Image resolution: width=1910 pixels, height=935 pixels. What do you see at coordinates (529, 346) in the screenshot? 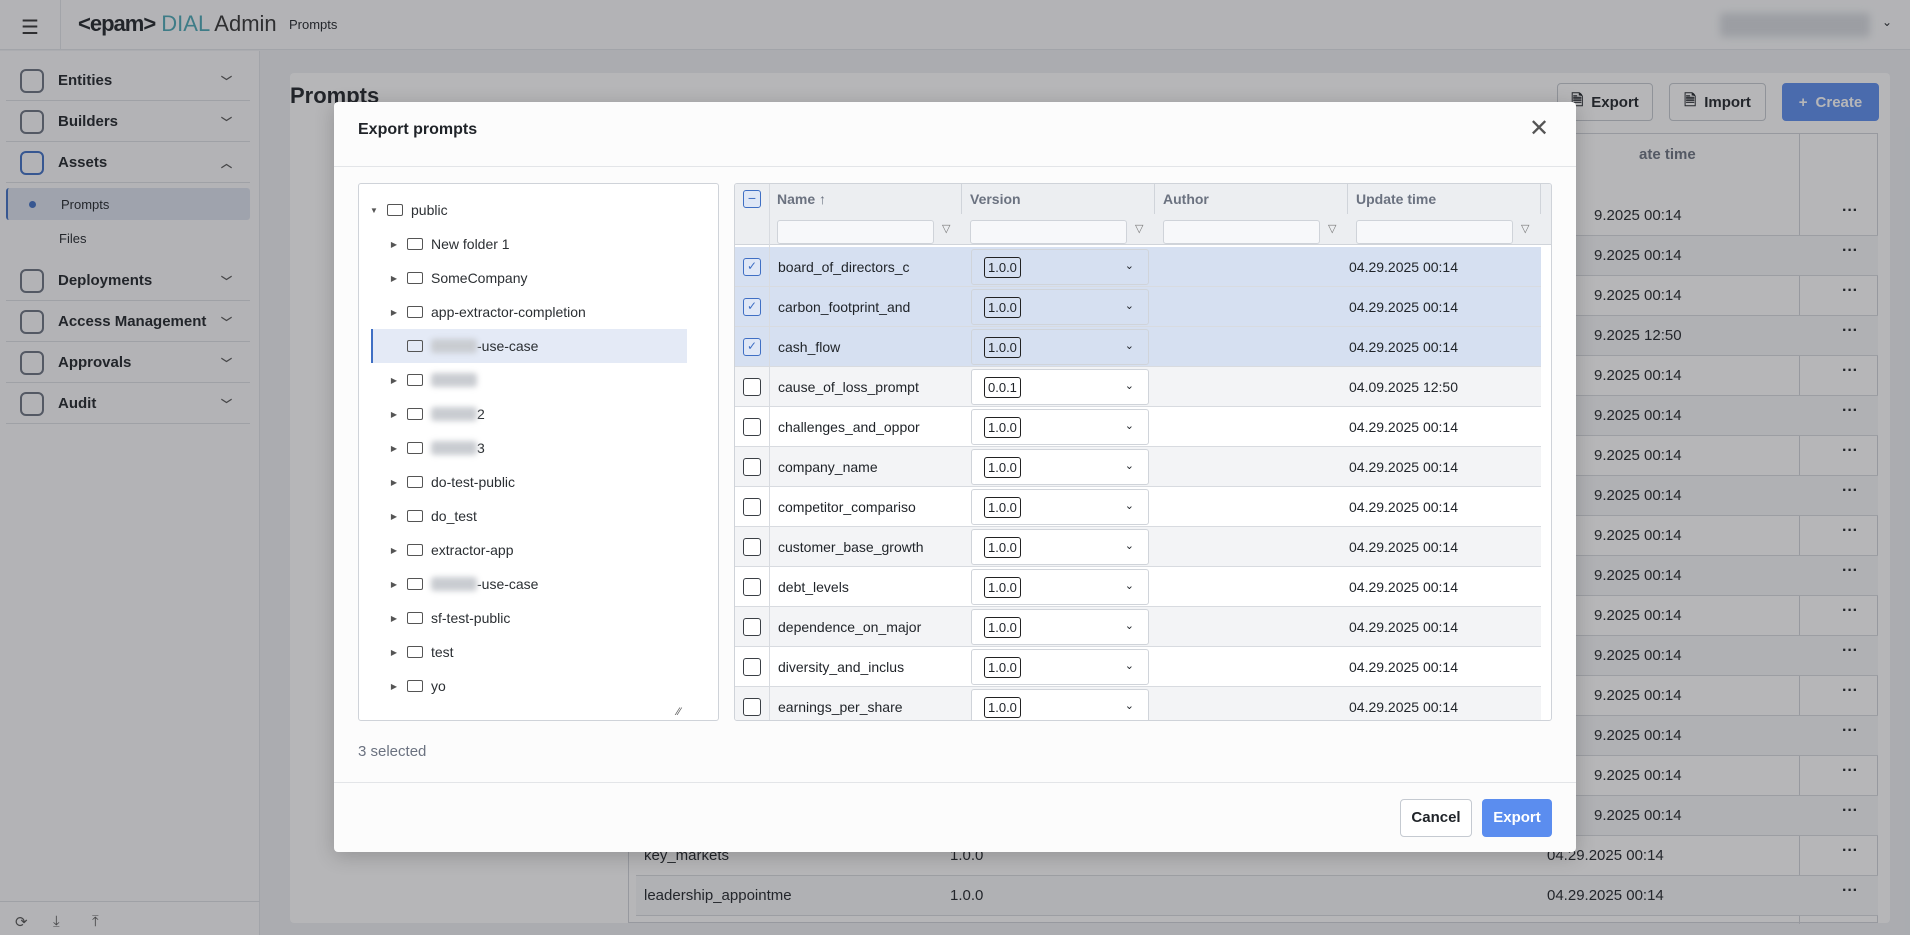
I see `tree-node: -use-case` at bounding box center [529, 346].